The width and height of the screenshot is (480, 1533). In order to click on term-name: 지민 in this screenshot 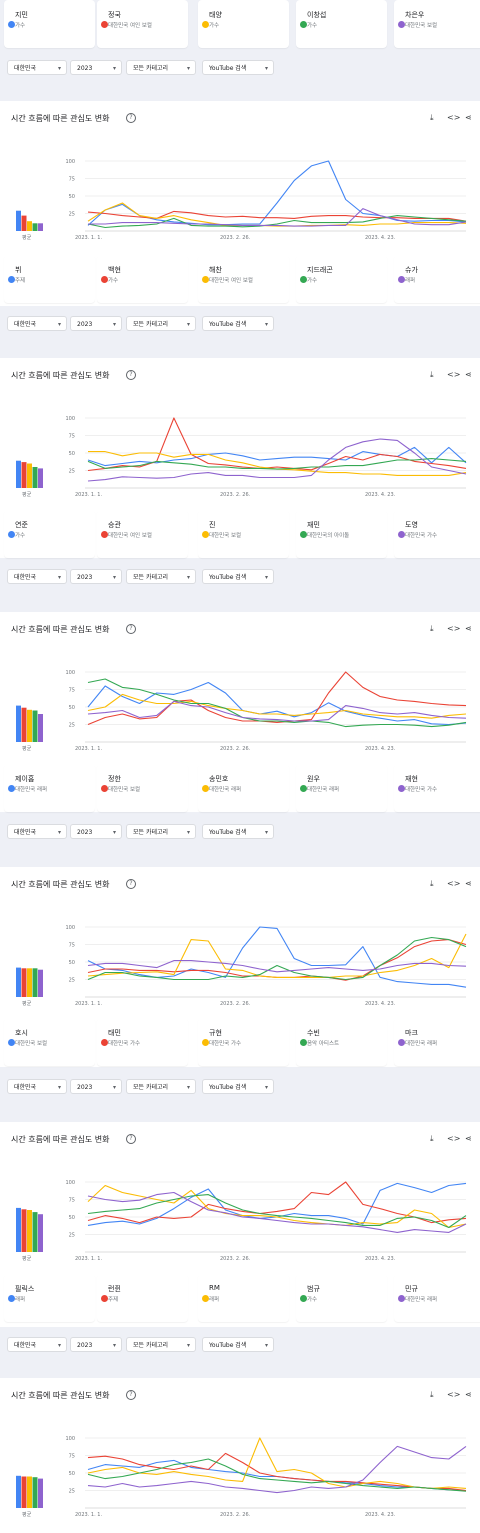, I will do `click(21, 15)`.